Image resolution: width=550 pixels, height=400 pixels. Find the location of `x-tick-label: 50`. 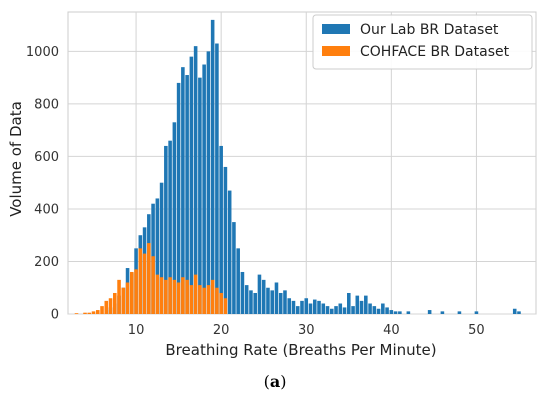

x-tick-label: 50 is located at coordinates (476, 330).